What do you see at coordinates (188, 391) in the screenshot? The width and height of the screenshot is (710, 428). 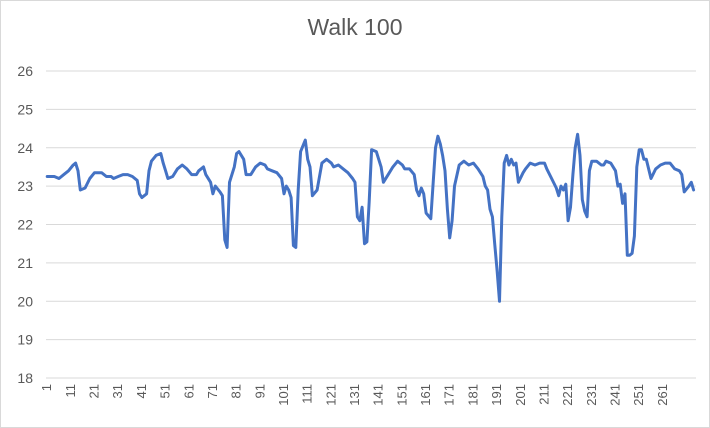 I see `x-tick-label: 61` at bounding box center [188, 391].